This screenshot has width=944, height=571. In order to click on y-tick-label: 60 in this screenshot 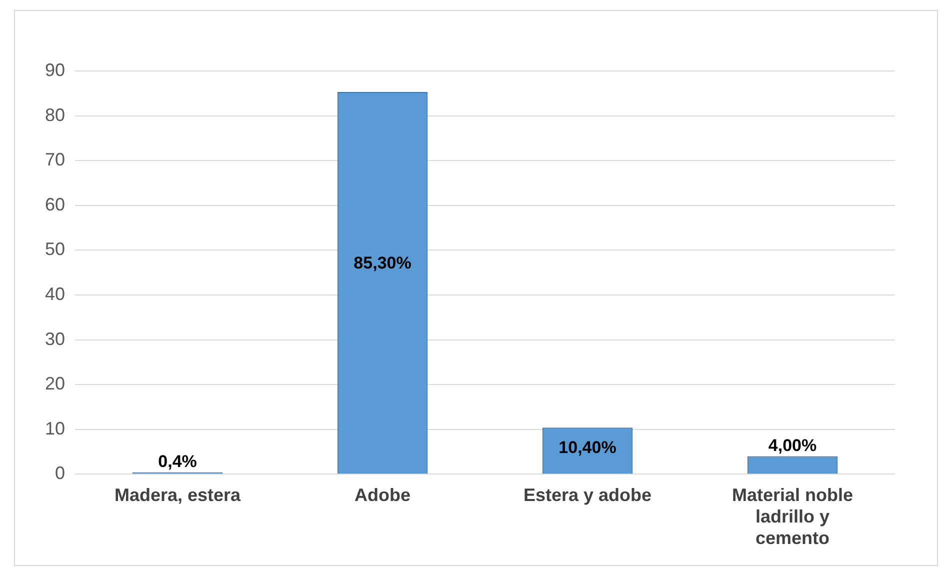, I will do `click(55, 204)`.